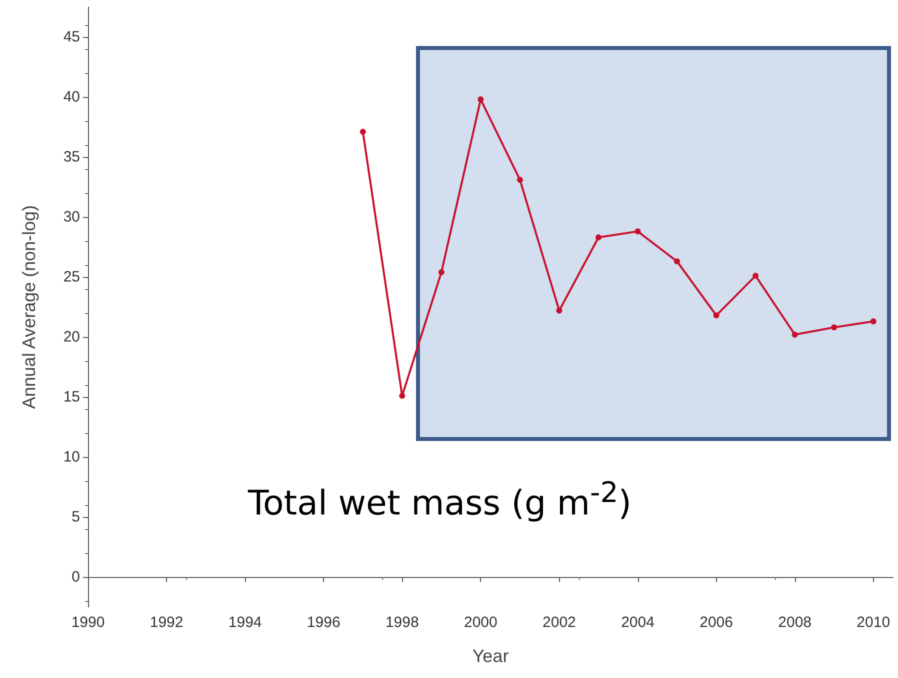 This screenshot has height=678, width=898. What do you see at coordinates (29, 307) in the screenshot?
I see `y-axis-title: Annual Average (non-log)` at bounding box center [29, 307].